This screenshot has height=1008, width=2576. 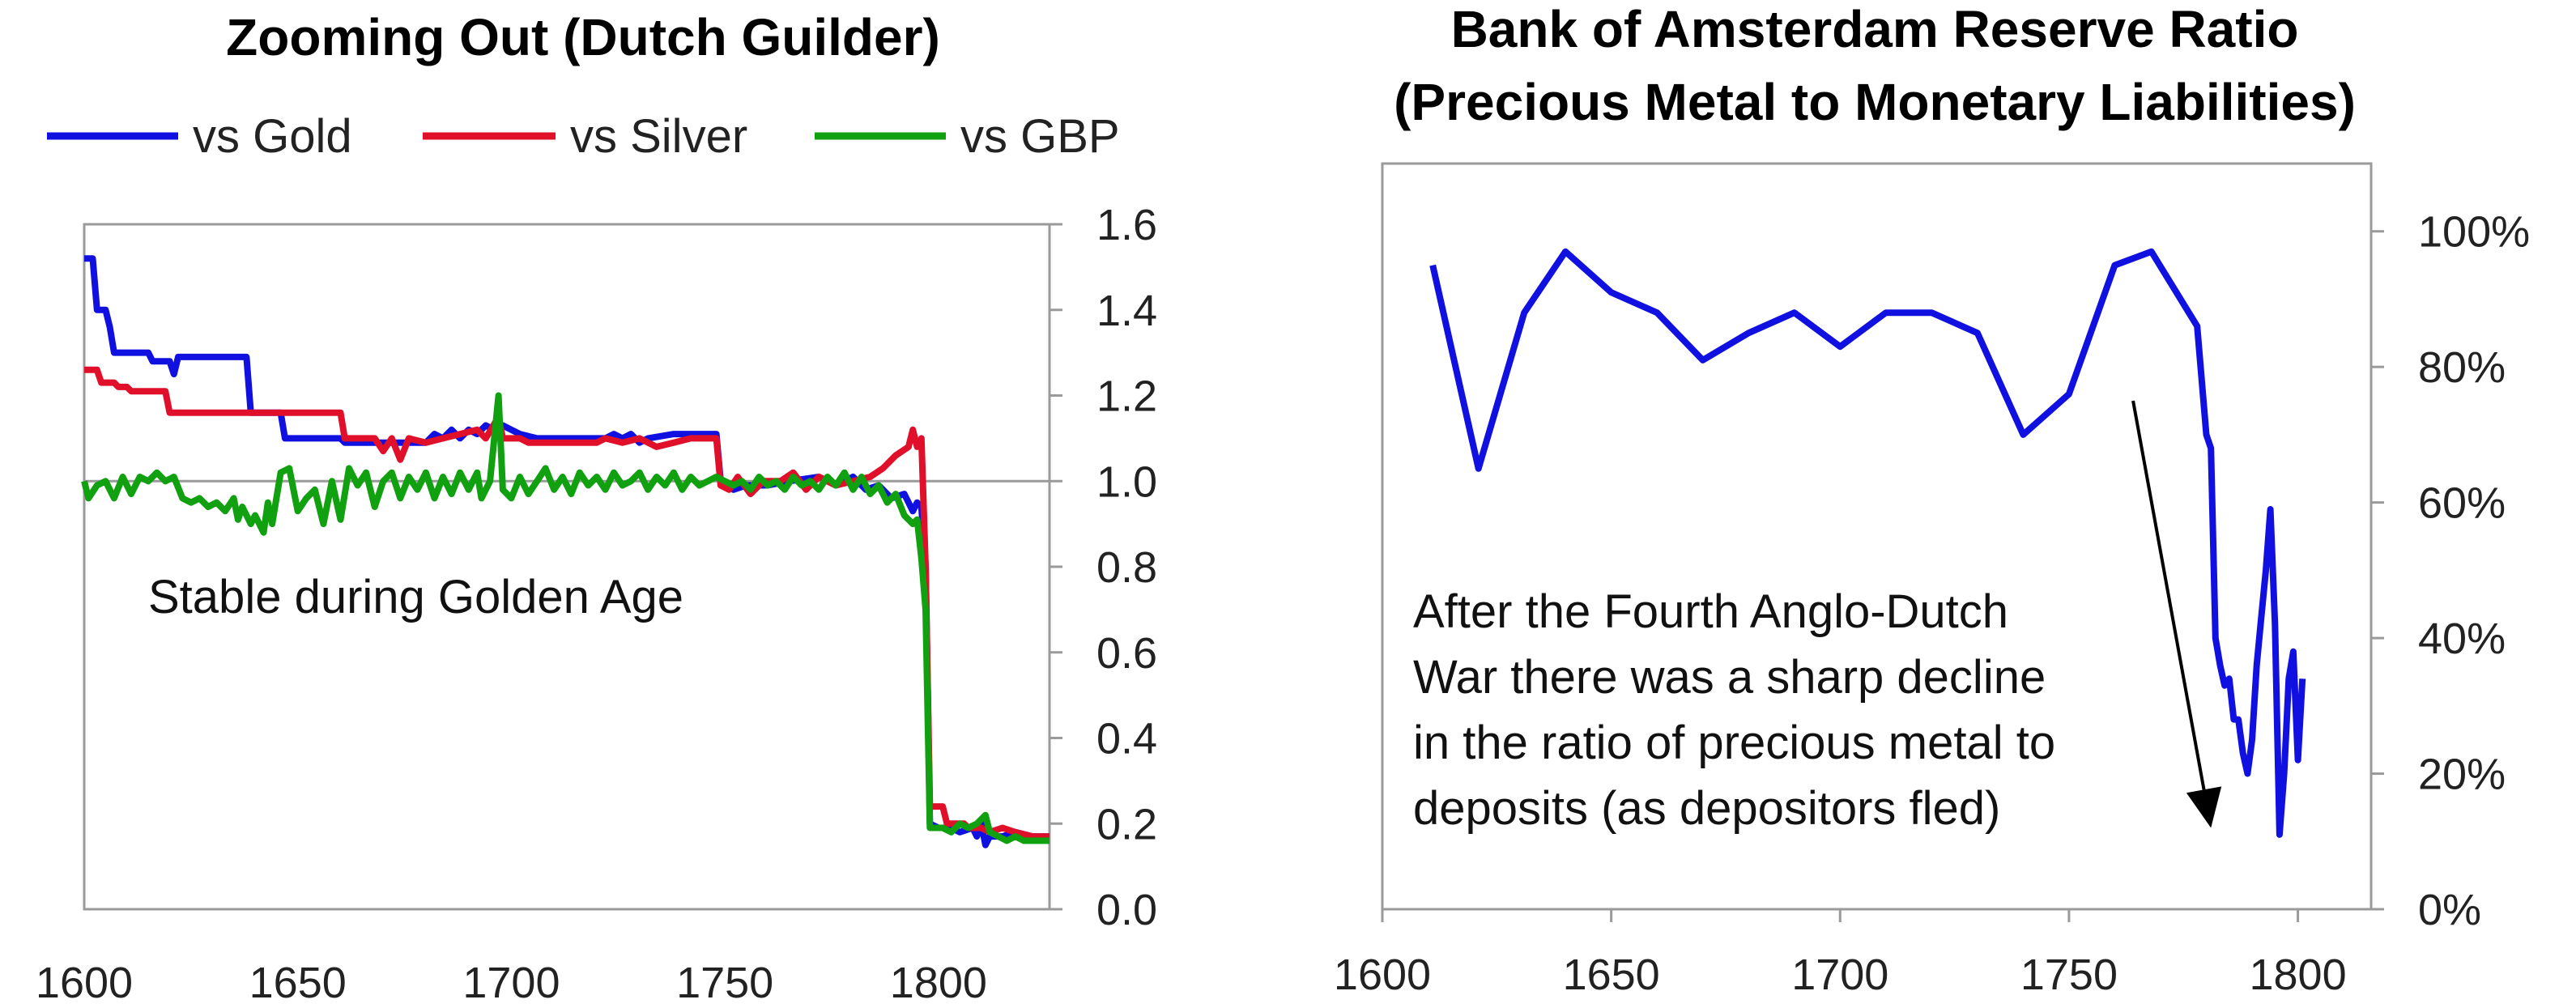 I want to click on y-tick-label: 0.8, so click(x=1126, y=567).